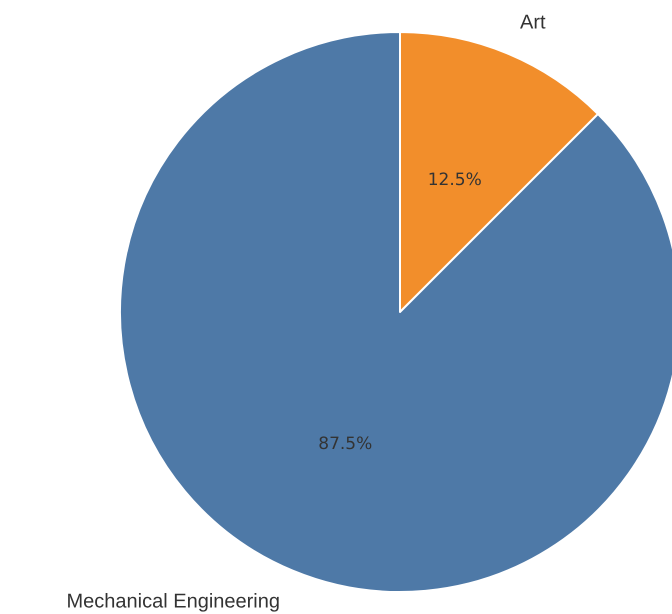  Describe the element at coordinates (455, 180) in the screenshot. I see `data-label: 12.5%` at that location.